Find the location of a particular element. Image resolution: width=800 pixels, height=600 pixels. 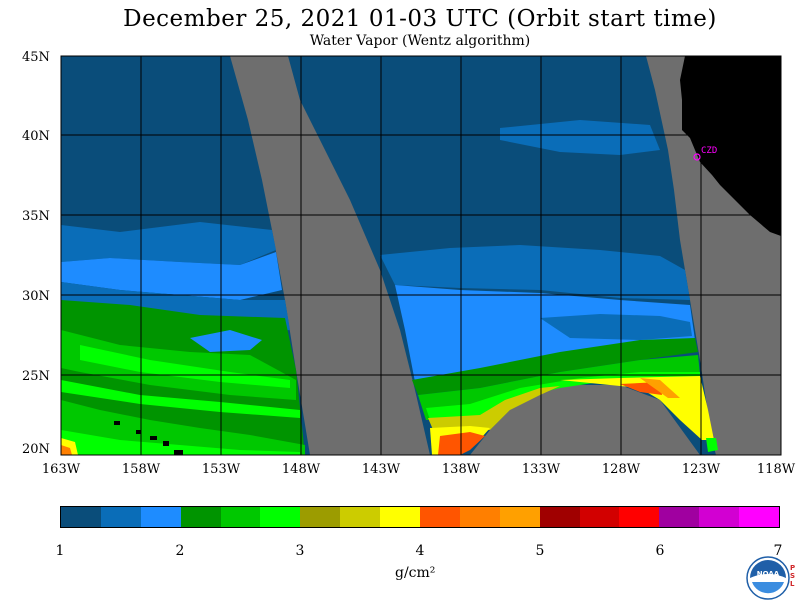

station-marker is located at coordinates (697, 157).